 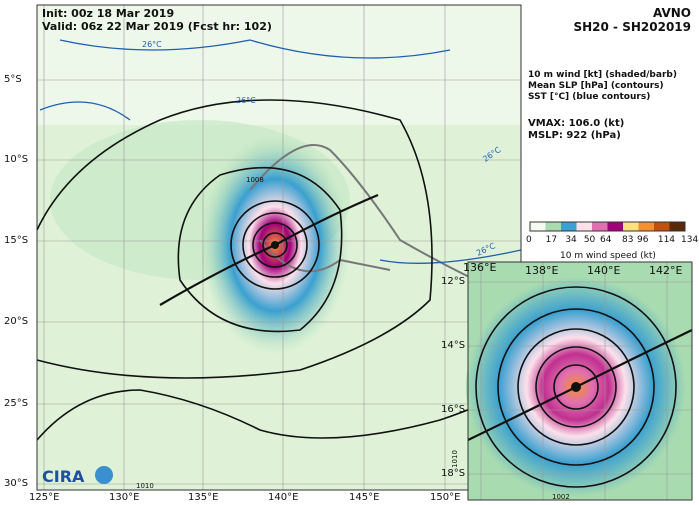 What do you see at coordinates (16, 321) in the screenshot?
I see `lat-label: 20°S` at bounding box center [16, 321].